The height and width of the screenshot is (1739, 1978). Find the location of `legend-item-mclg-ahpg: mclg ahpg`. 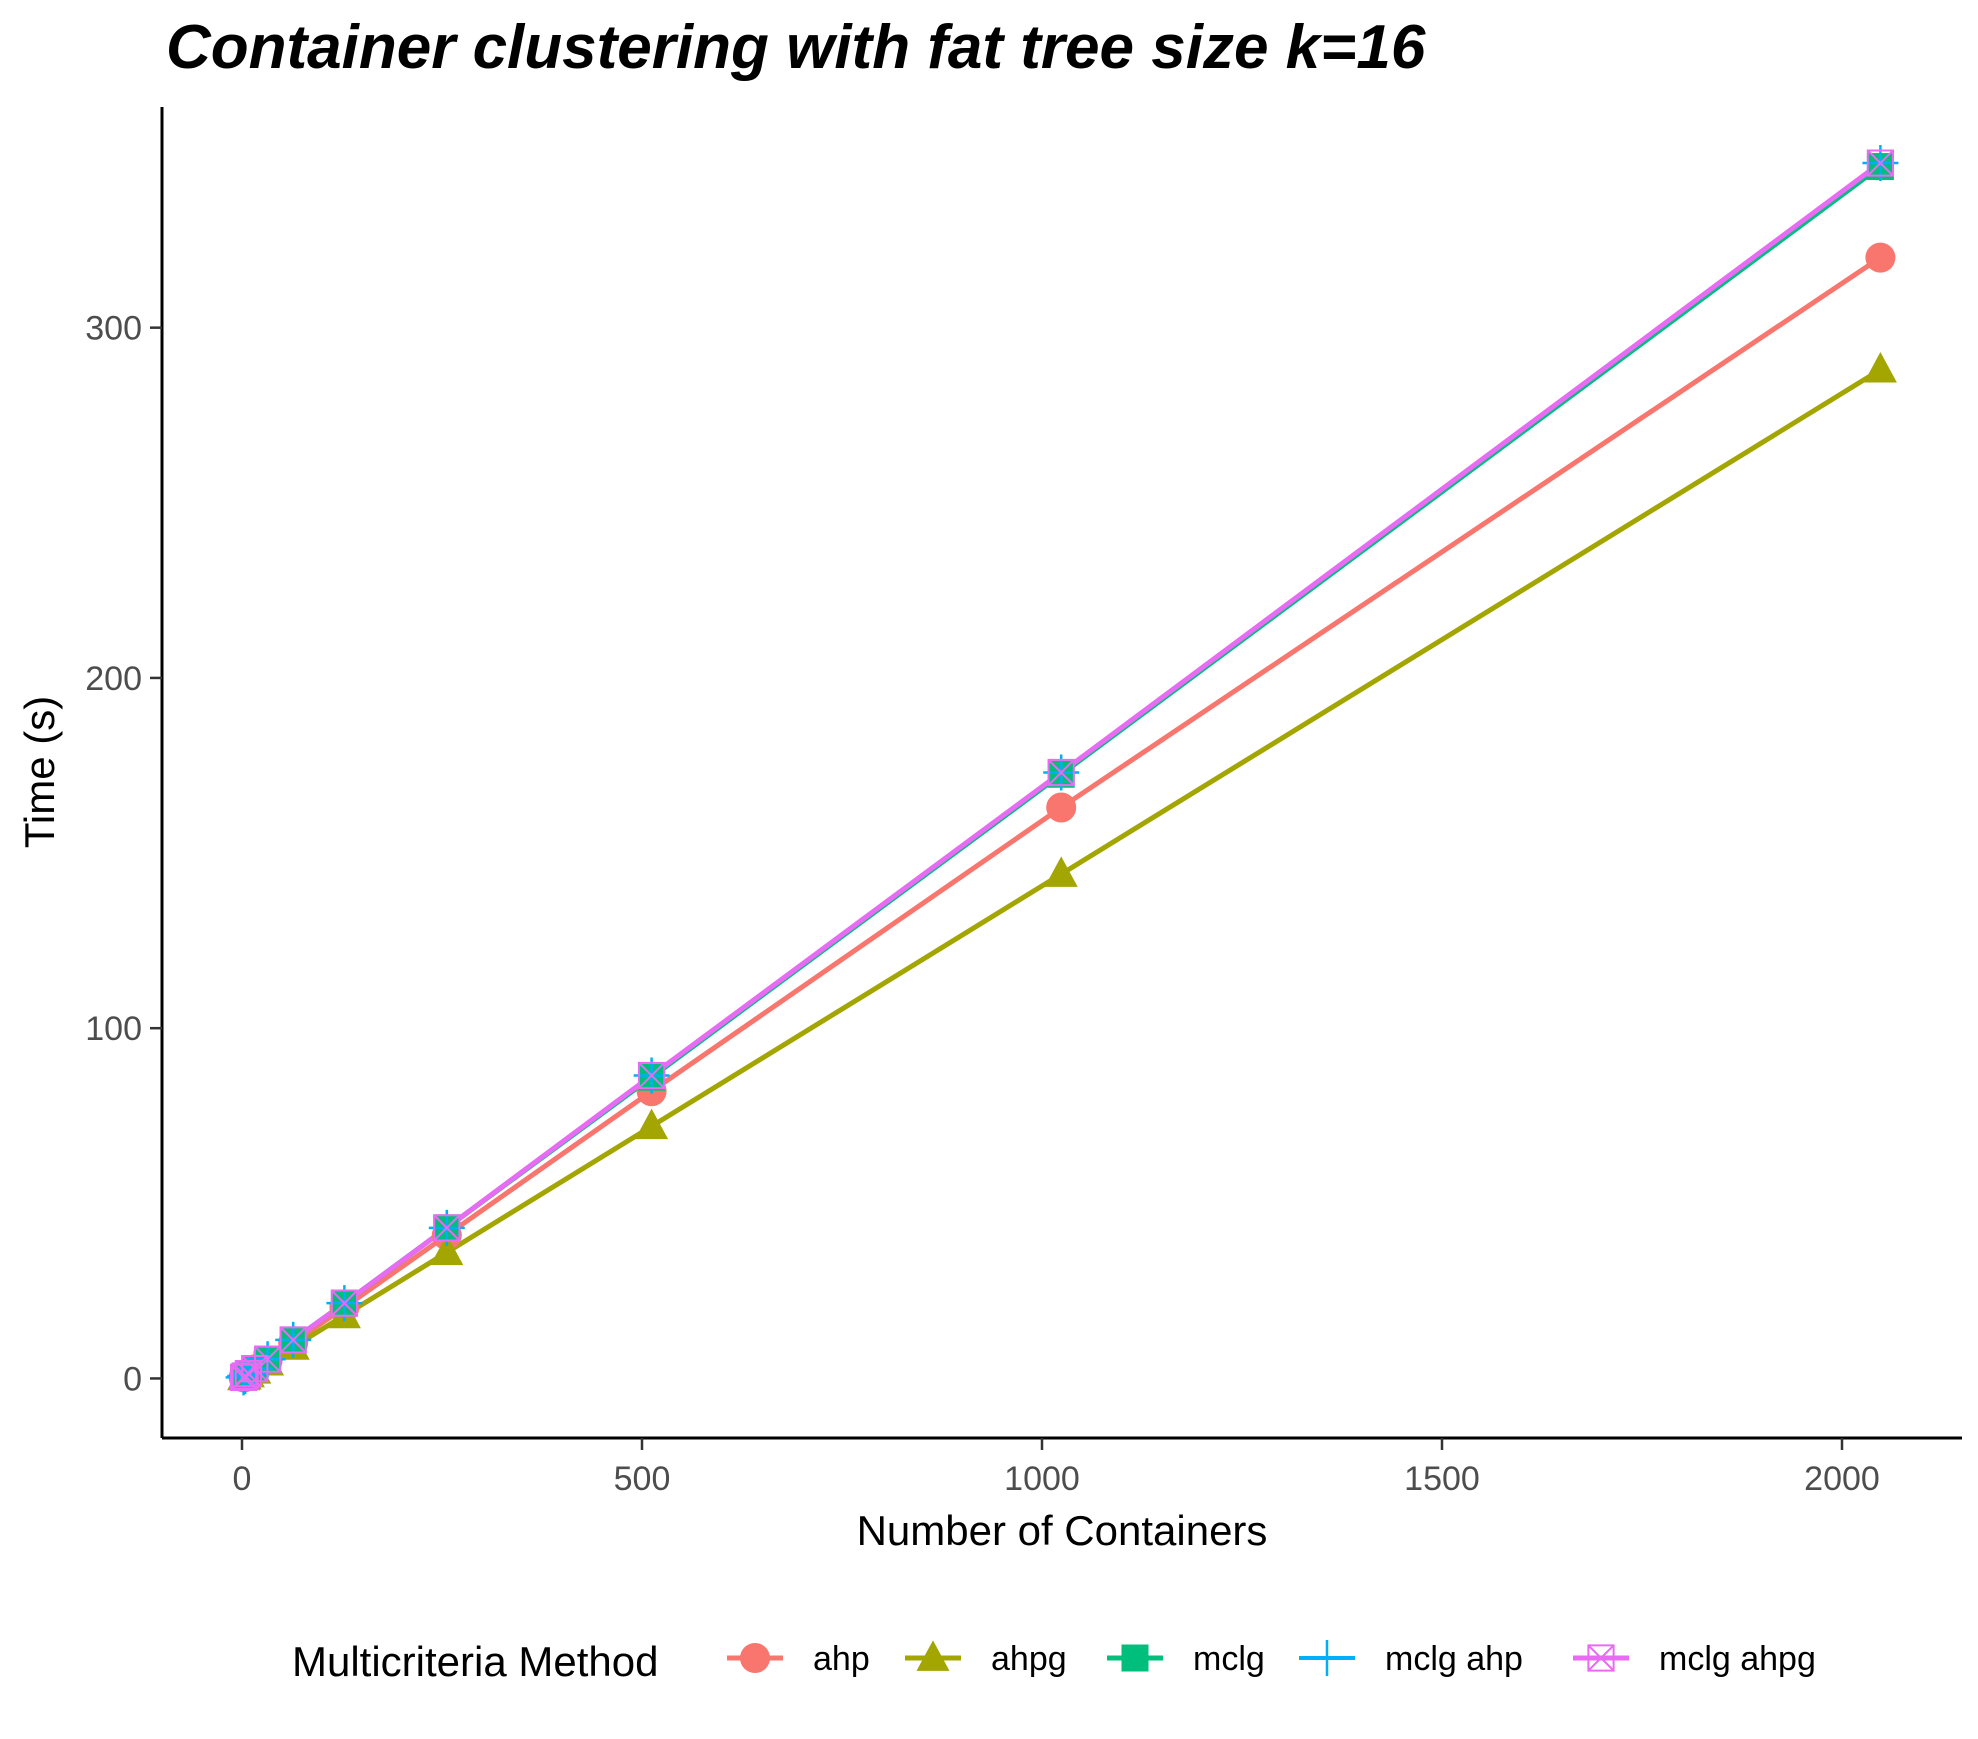

legend-item-mclg-ahpg: mclg ahpg is located at coordinates (1694, 1659).